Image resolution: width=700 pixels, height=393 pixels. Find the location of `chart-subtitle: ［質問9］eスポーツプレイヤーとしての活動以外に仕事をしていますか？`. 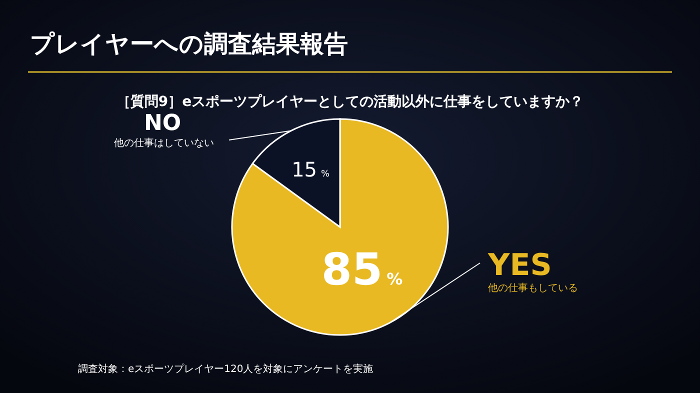

chart-subtitle: ［質問9］eスポーツプレイヤーとしての活動以外に仕事をしていますか？ is located at coordinates (350, 101).